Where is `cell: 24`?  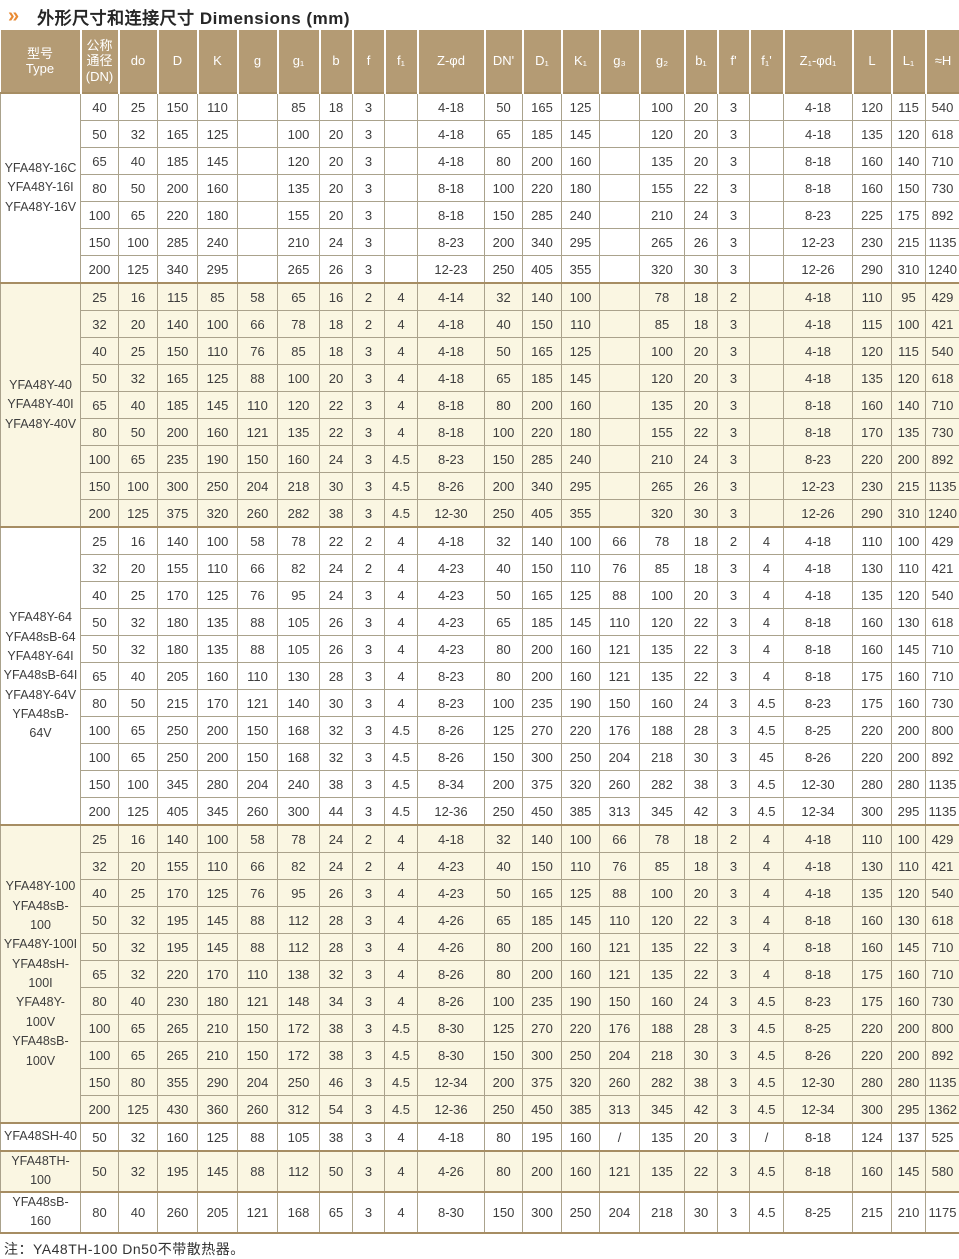 cell: 24 is located at coordinates (336, 242).